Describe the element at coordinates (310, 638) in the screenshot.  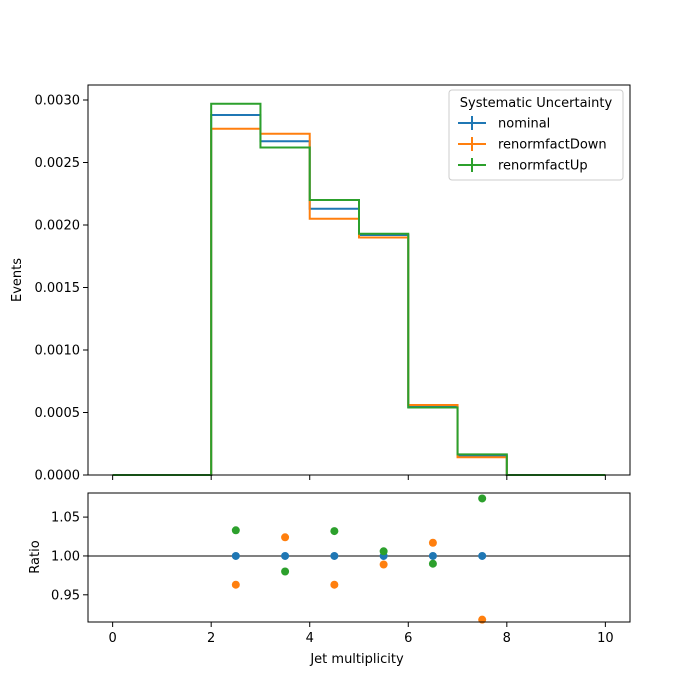
I see `x-tick-label: 4` at that location.